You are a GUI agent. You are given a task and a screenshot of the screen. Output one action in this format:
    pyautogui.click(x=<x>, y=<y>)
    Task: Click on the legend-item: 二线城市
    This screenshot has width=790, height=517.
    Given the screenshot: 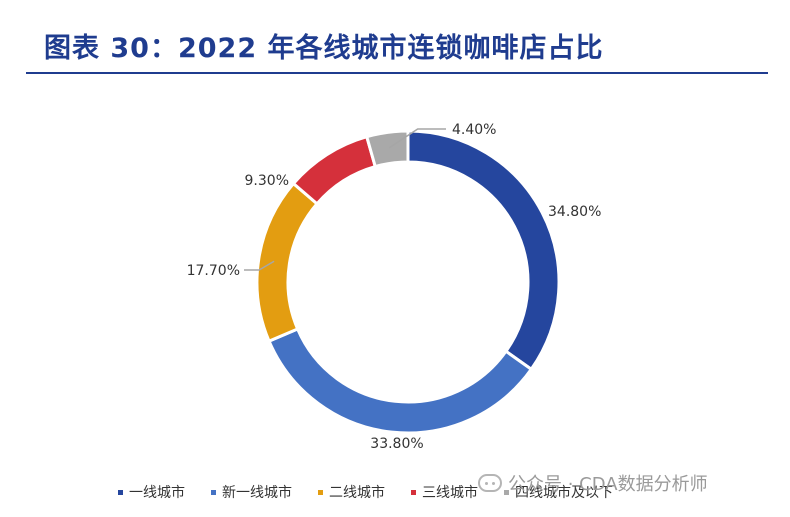 What is the action you would take?
    pyautogui.click(x=351, y=492)
    